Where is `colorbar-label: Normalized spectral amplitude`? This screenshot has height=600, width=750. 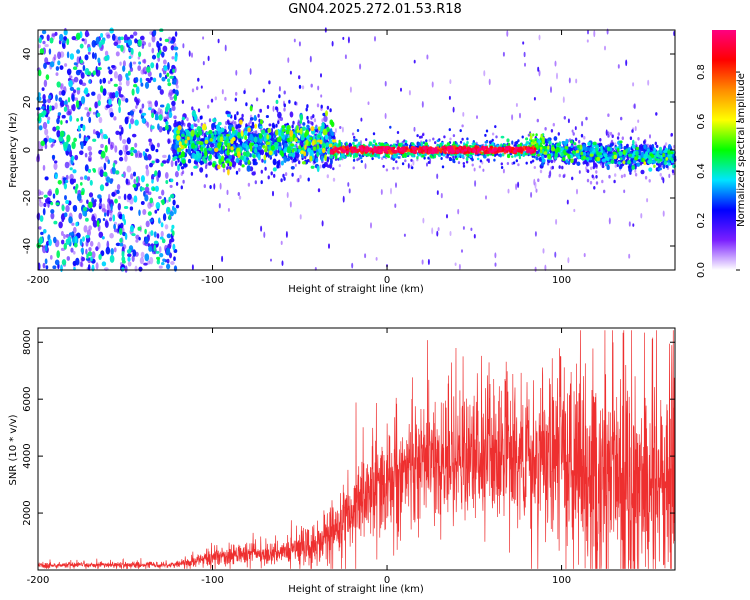
colorbar-label: Normalized spectral amplitude is located at coordinates (741, 150).